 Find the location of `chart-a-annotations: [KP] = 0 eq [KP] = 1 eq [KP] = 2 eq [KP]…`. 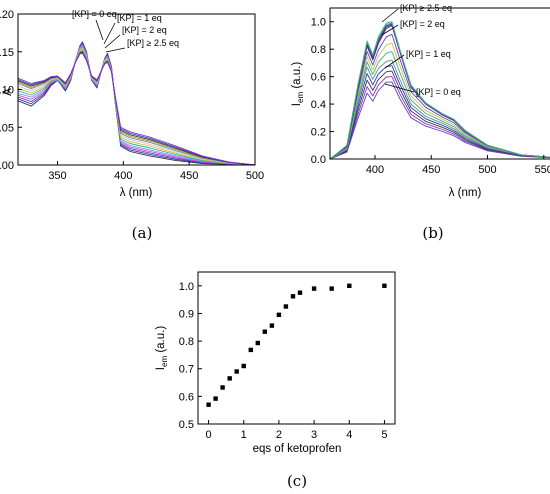

chart-a-annotations: [KP] = 0 eq [KP] = 1 eq [KP] = 2 eq [KP]… is located at coordinates (125, 31).